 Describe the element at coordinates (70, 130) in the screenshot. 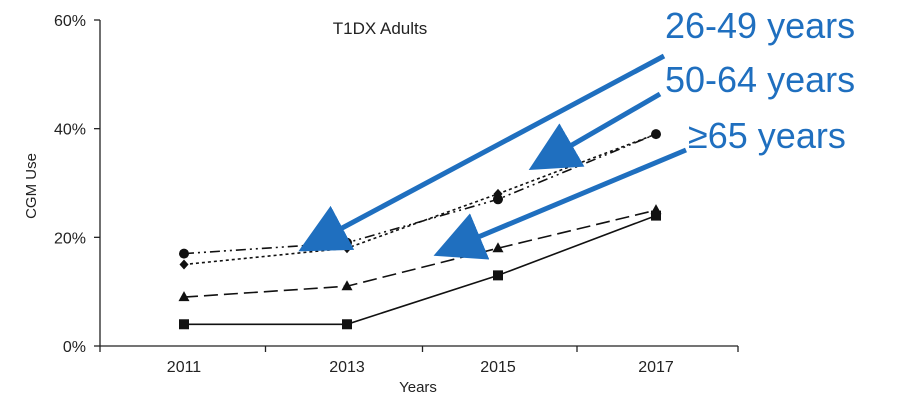

I see `y-tick-label: 40%` at that location.